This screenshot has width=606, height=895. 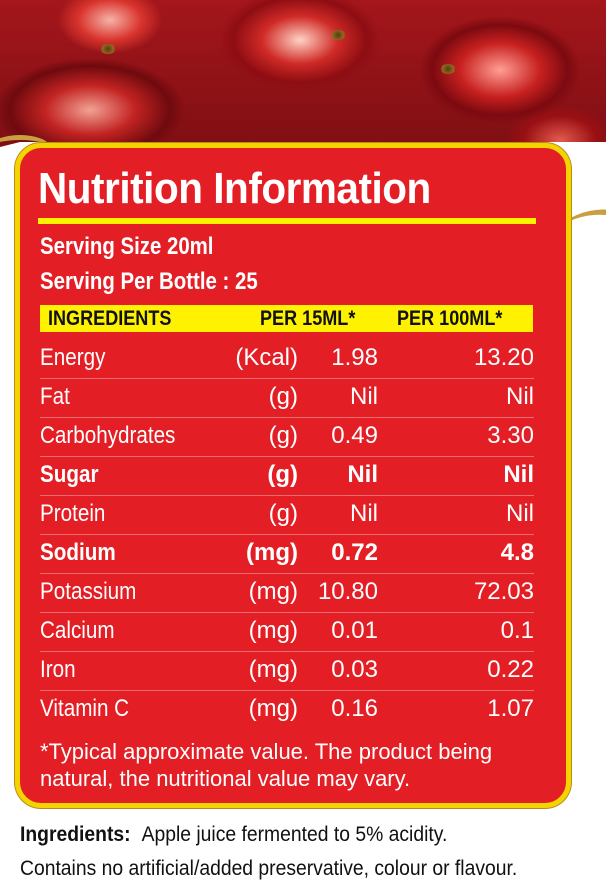 I want to click on value-per-15ml: 10.80, so click(x=347, y=591).